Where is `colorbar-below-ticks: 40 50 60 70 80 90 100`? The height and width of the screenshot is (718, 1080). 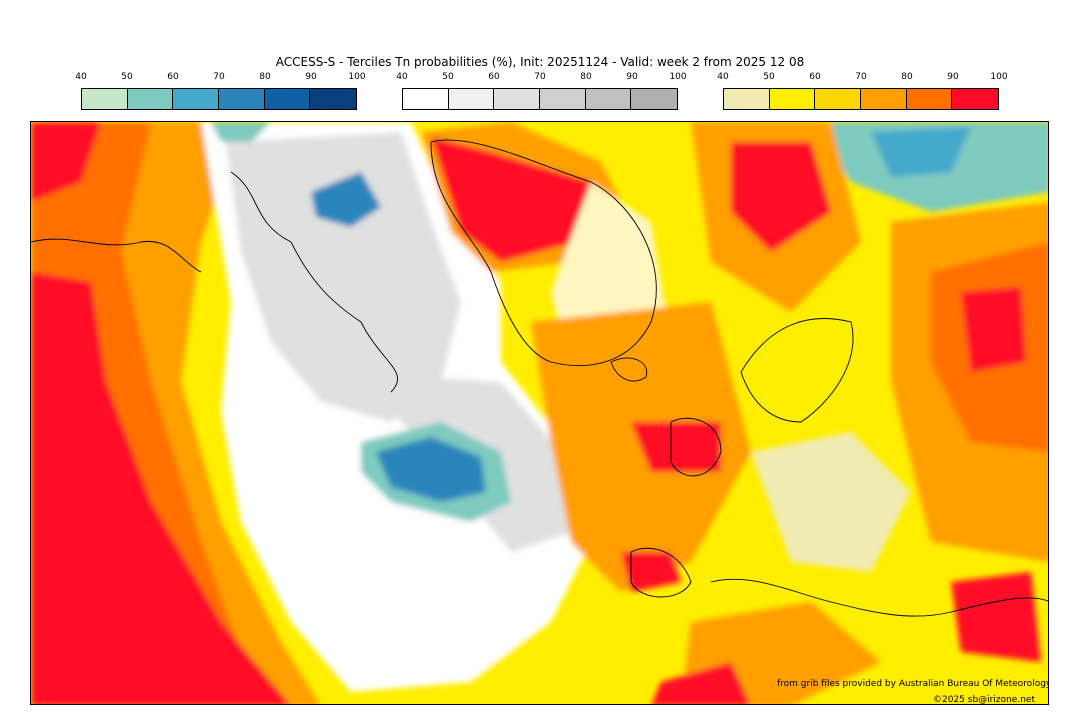 colorbar-below-ticks: 40 50 60 70 80 90 100 is located at coordinates (220, 78).